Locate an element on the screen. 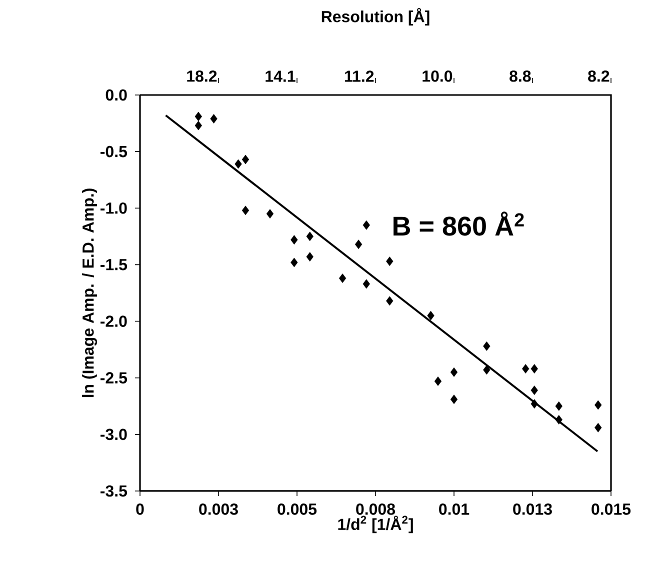 Image resolution: width=650 pixels, height=572 pixels. y-tick-label: -1.0 is located at coordinates (113, 208).